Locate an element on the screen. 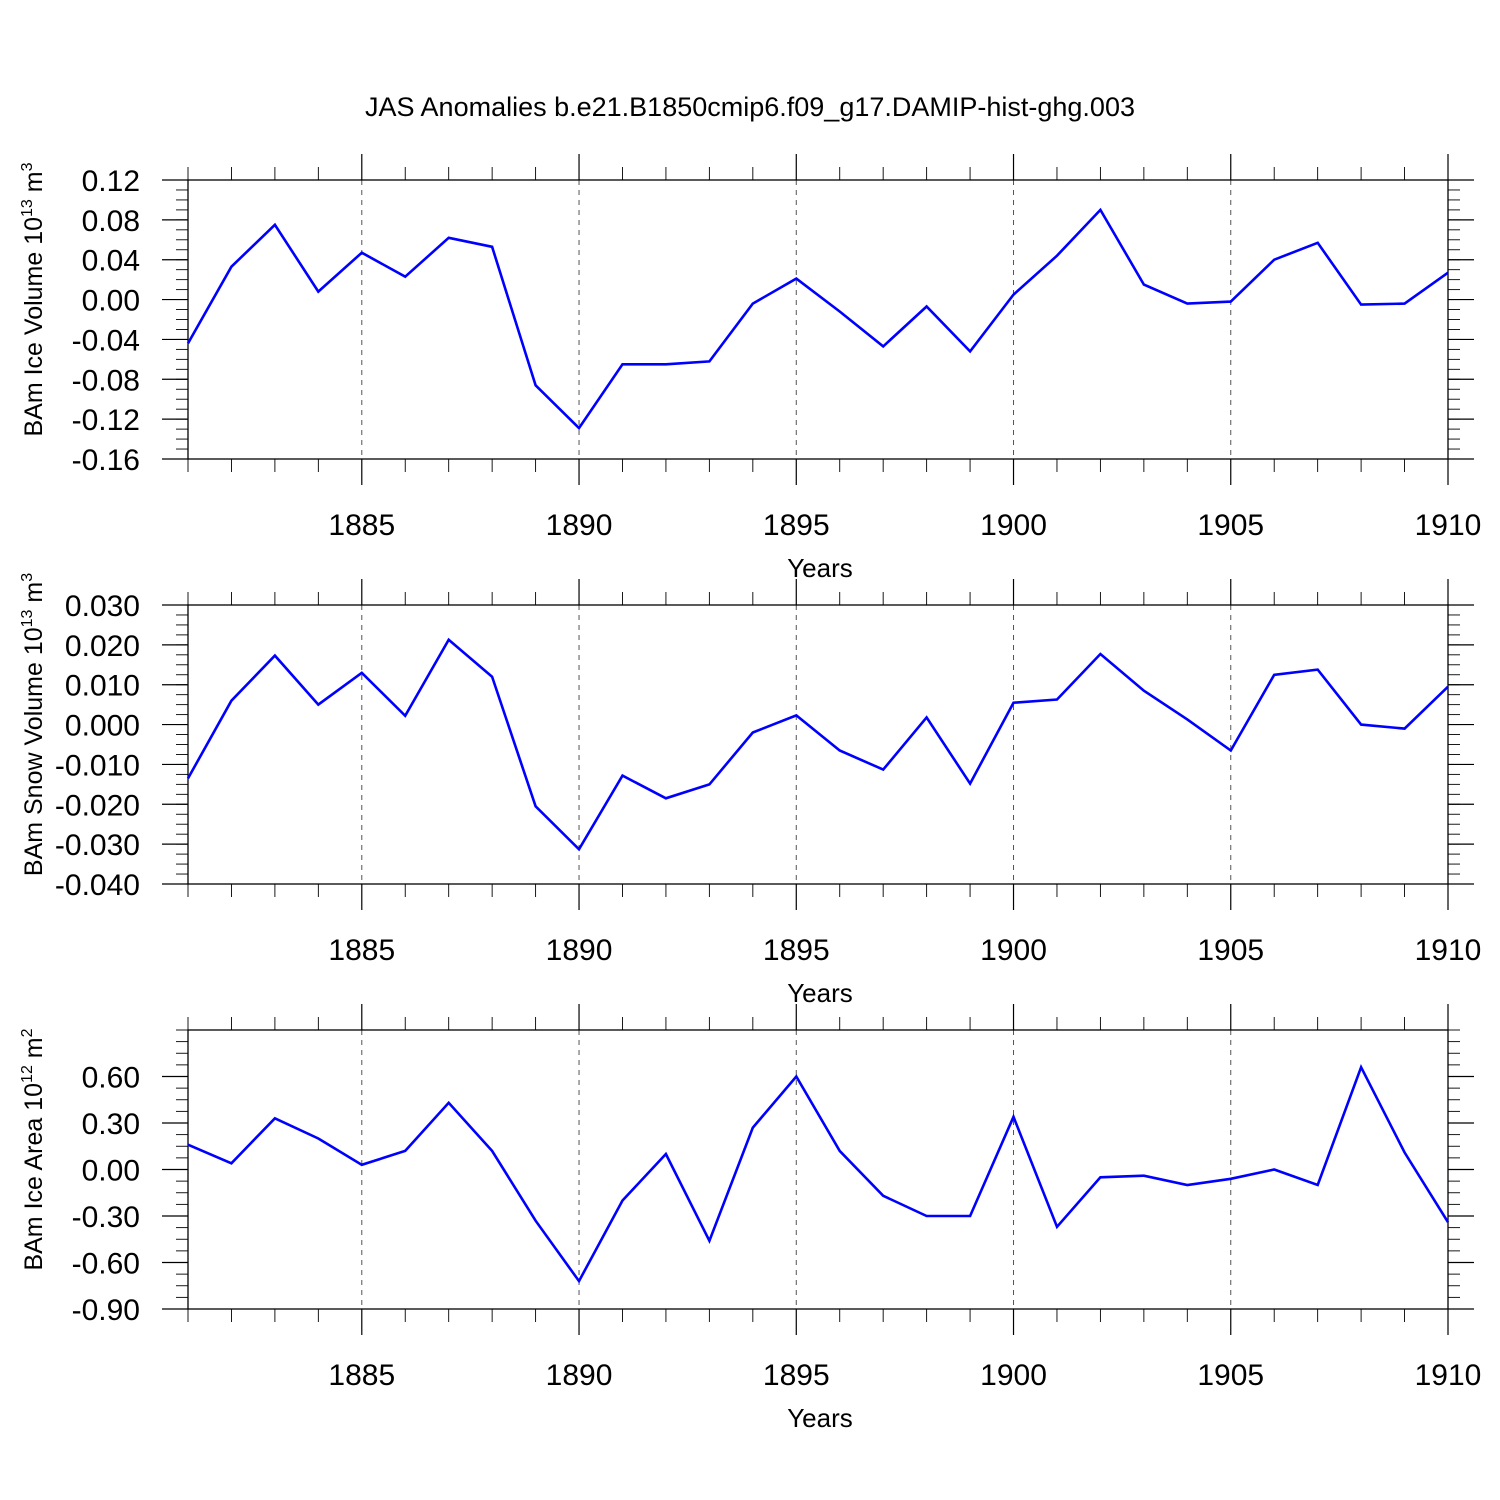 This screenshot has height=1500, width=1500. y-axis-label: BAm Snow Volume 1013 m3 is located at coordinates (33, 724).